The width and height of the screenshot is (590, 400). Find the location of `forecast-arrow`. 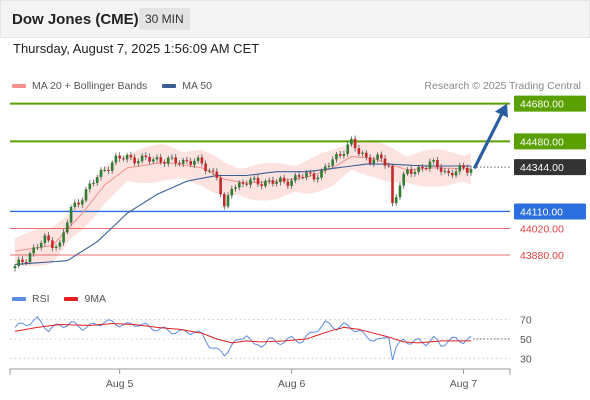

forecast-arrow is located at coordinates (490, 136).